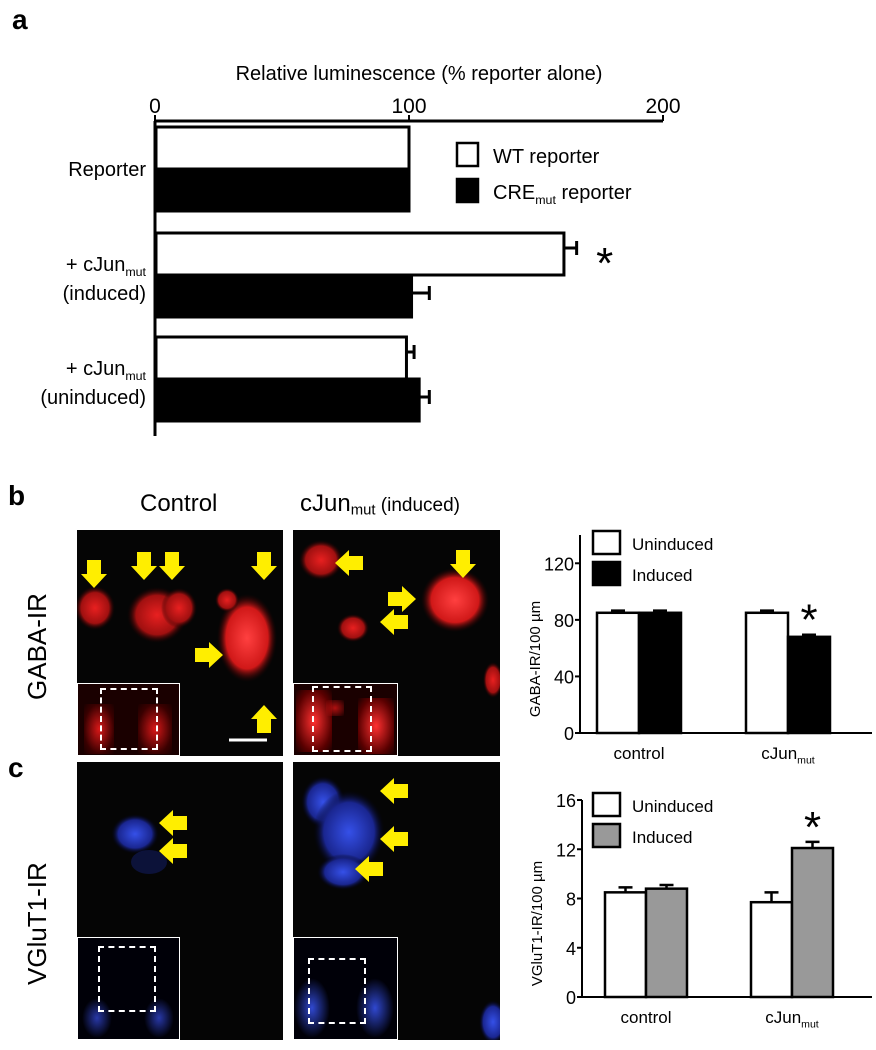  Describe the element at coordinates (571, 900) in the screenshot. I see `y-tick-label: 8` at that location.